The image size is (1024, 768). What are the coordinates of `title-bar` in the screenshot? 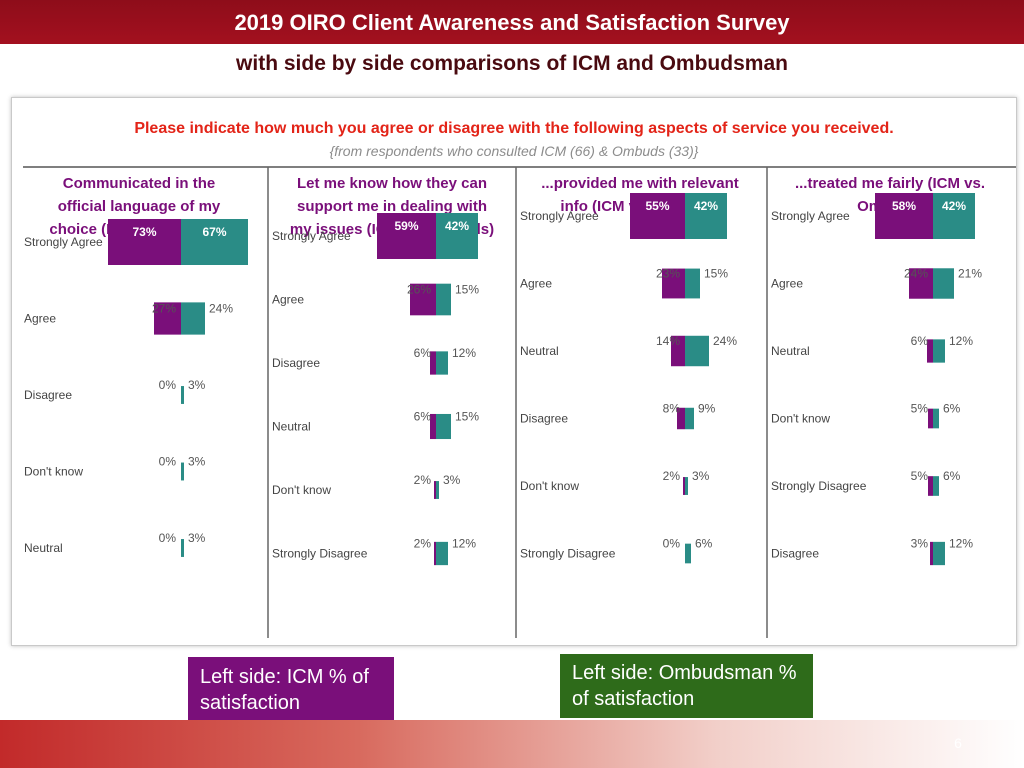 It's located at (512, 22).